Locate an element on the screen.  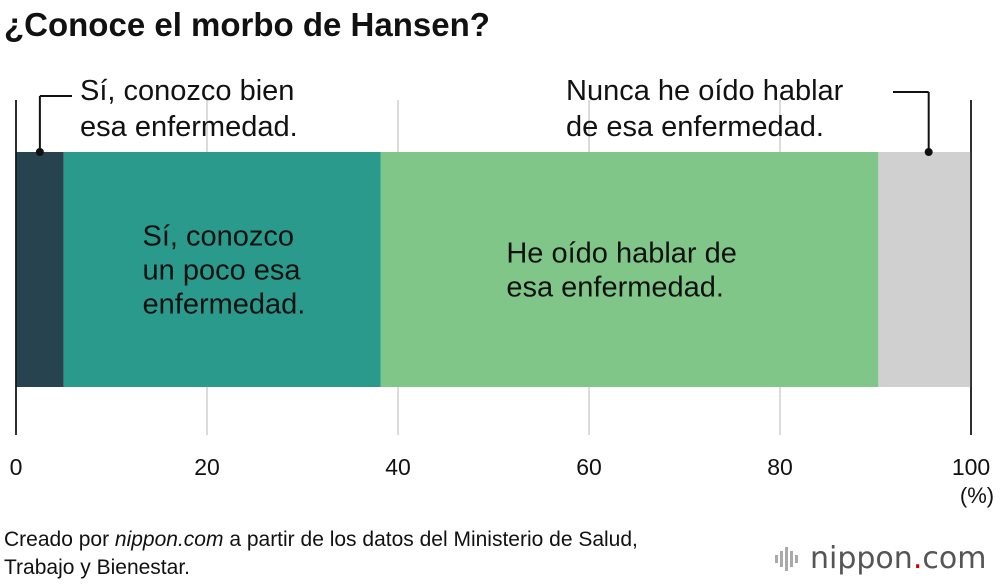
x-tick-label: 0 is located at coordinates (16, 467).